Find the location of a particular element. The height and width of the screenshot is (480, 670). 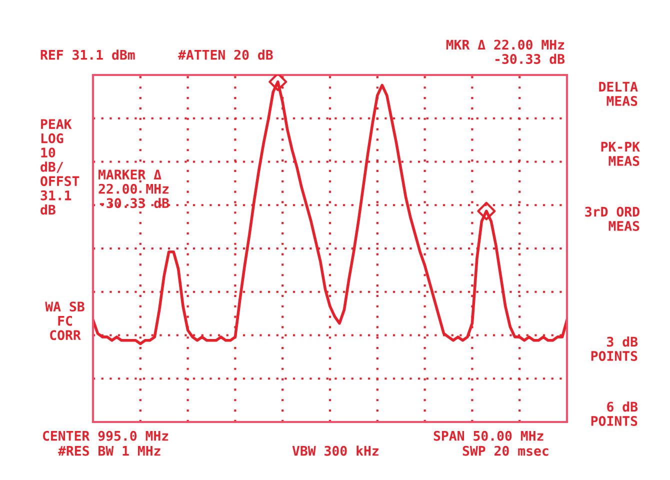

text: VBW 300 kHz is located at coordinates (335, 451).